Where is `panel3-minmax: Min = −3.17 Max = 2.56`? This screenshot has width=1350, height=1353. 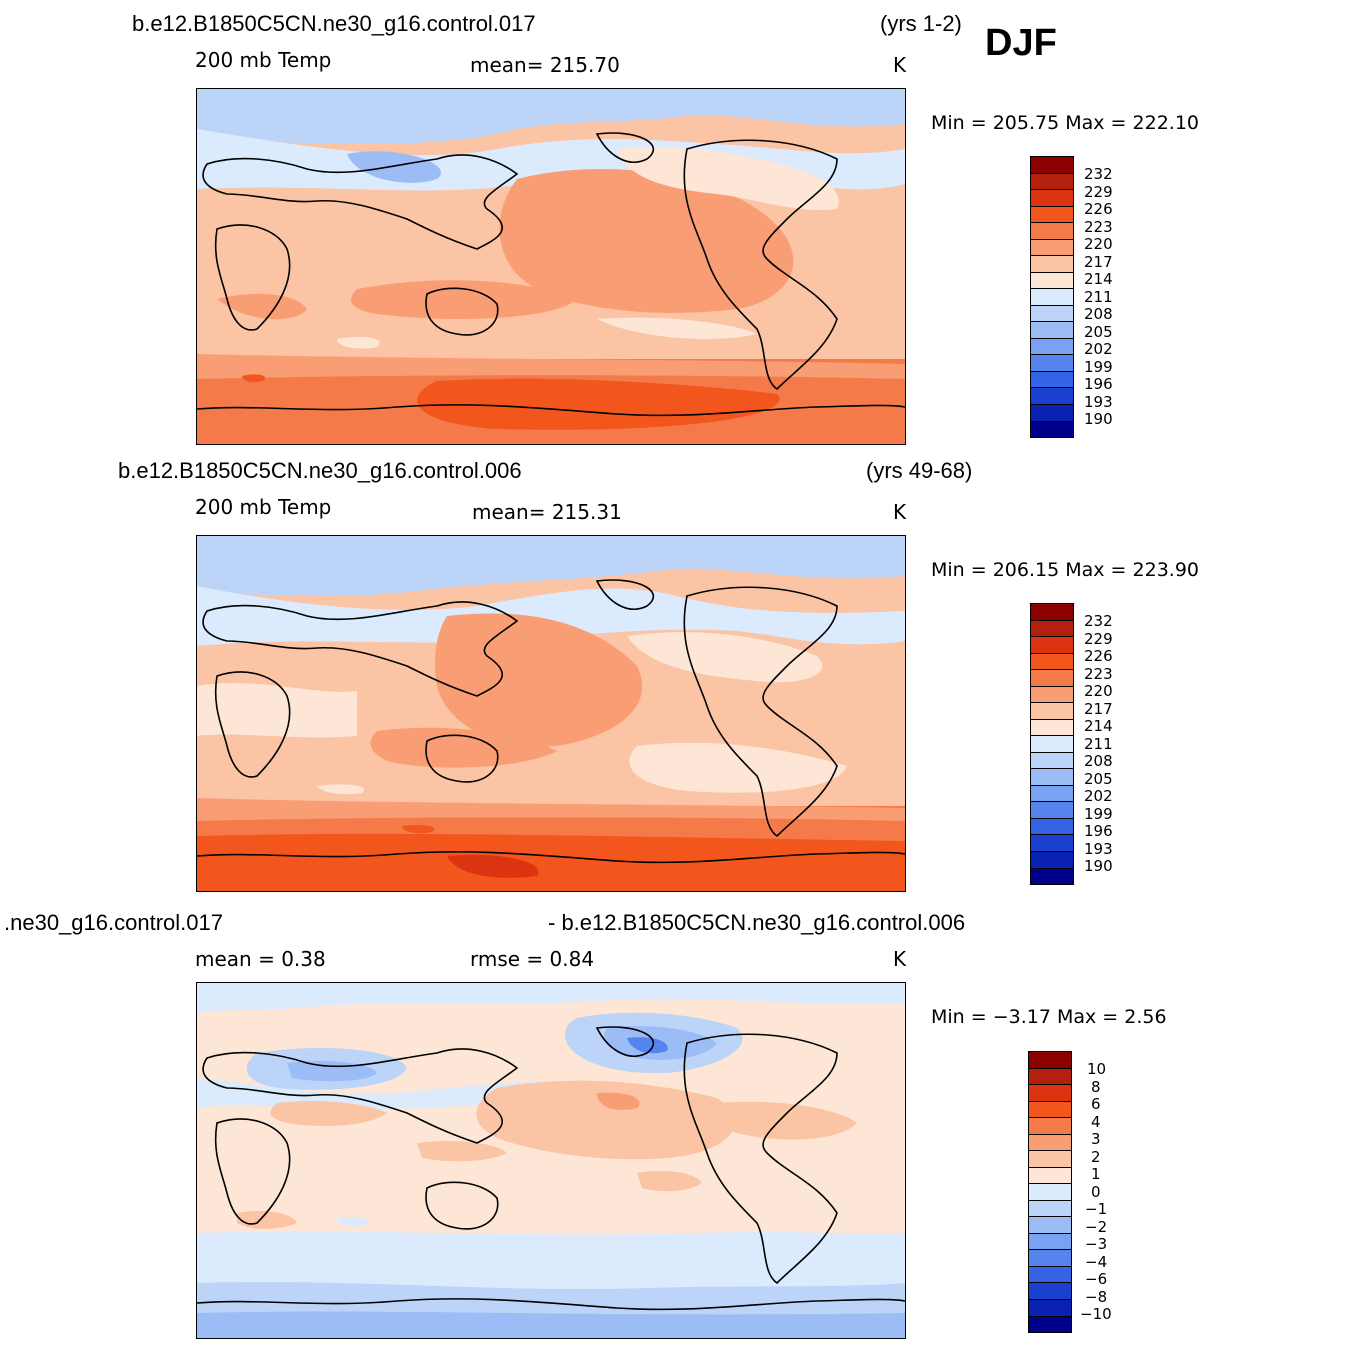 panel3-minmax: Min = −3.17 Max = 2.56 is located at coordinates (1049, 1017).